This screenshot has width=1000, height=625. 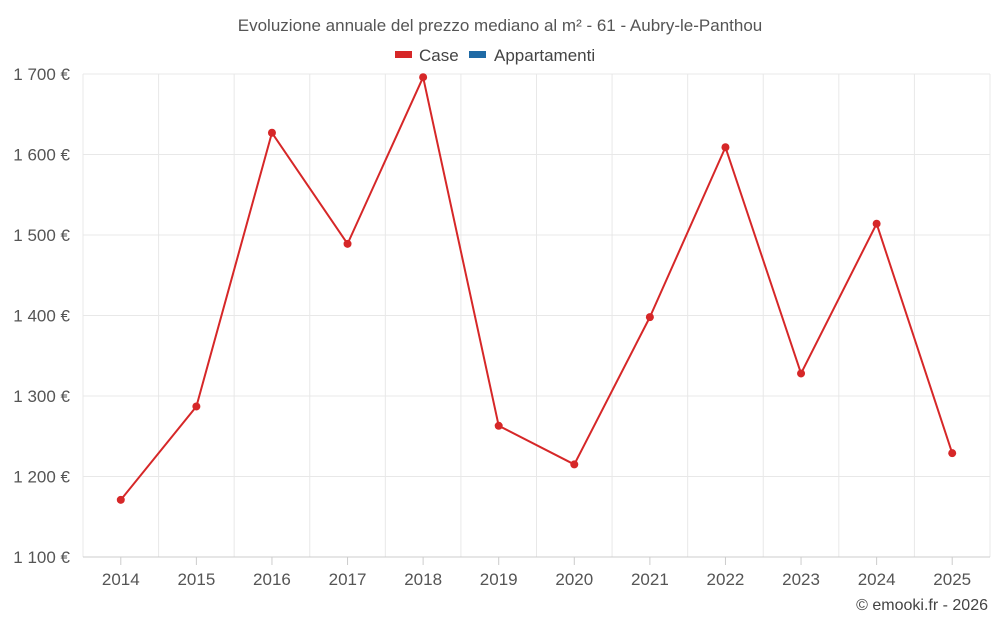 I want to click on y-tick-label: 1 400 €, so click(x=41, y=316).